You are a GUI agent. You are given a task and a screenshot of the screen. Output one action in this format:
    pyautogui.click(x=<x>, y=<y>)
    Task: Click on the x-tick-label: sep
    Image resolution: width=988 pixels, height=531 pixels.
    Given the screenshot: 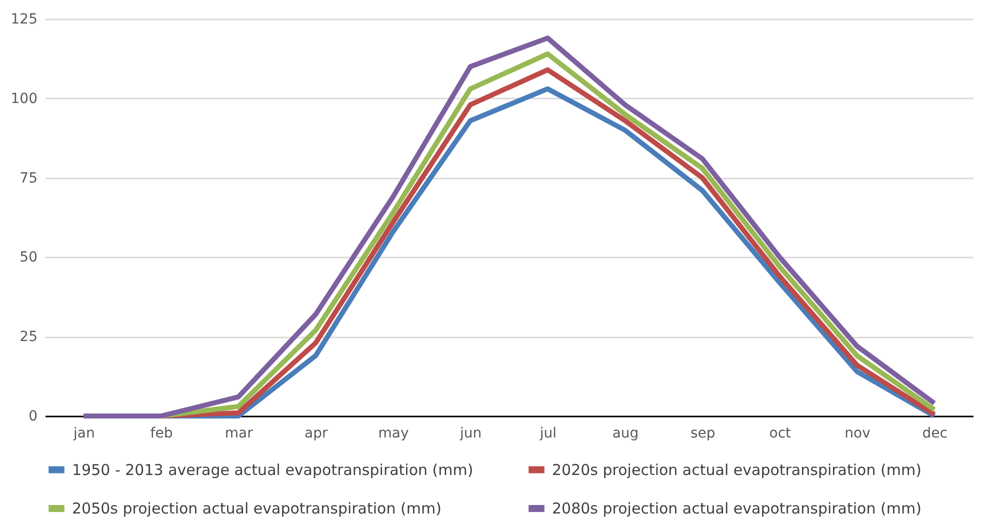 What is the action you would take?
    pyautogui.click(x=703, y=434)
    